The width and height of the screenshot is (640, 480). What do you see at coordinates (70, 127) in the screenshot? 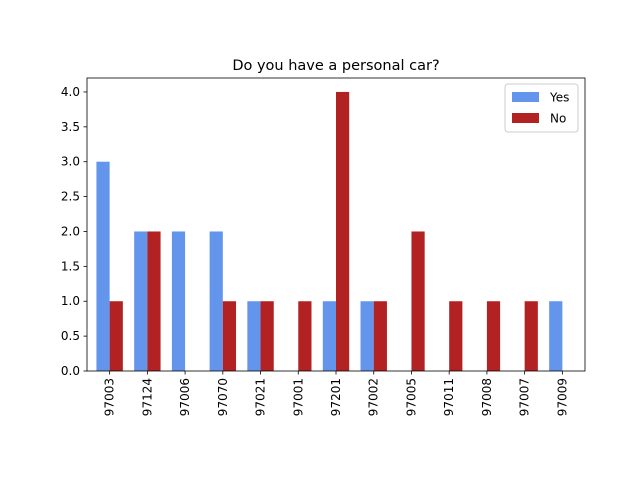
I see `y-tick-label: 3.5` at bounding box center [70, 127].